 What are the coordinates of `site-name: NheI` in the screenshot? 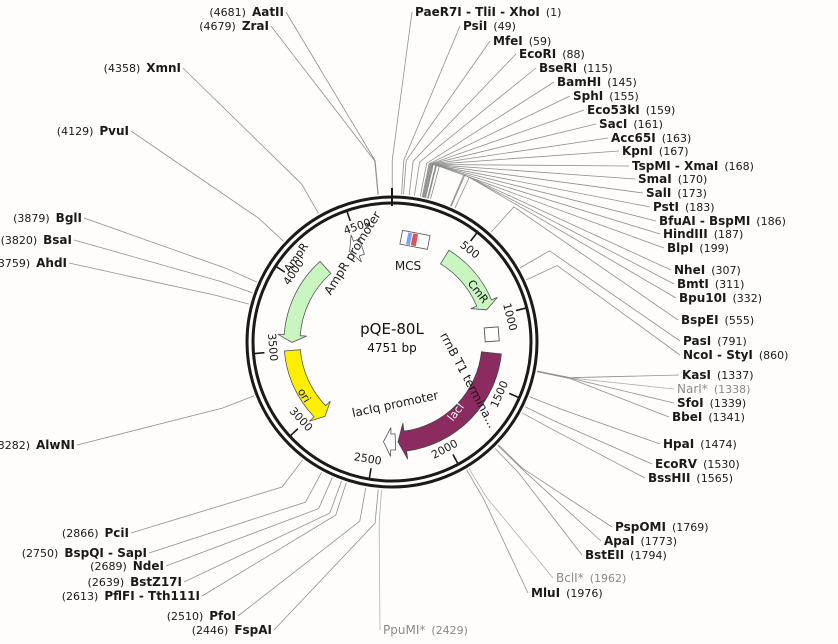 It's located at (689, 270).